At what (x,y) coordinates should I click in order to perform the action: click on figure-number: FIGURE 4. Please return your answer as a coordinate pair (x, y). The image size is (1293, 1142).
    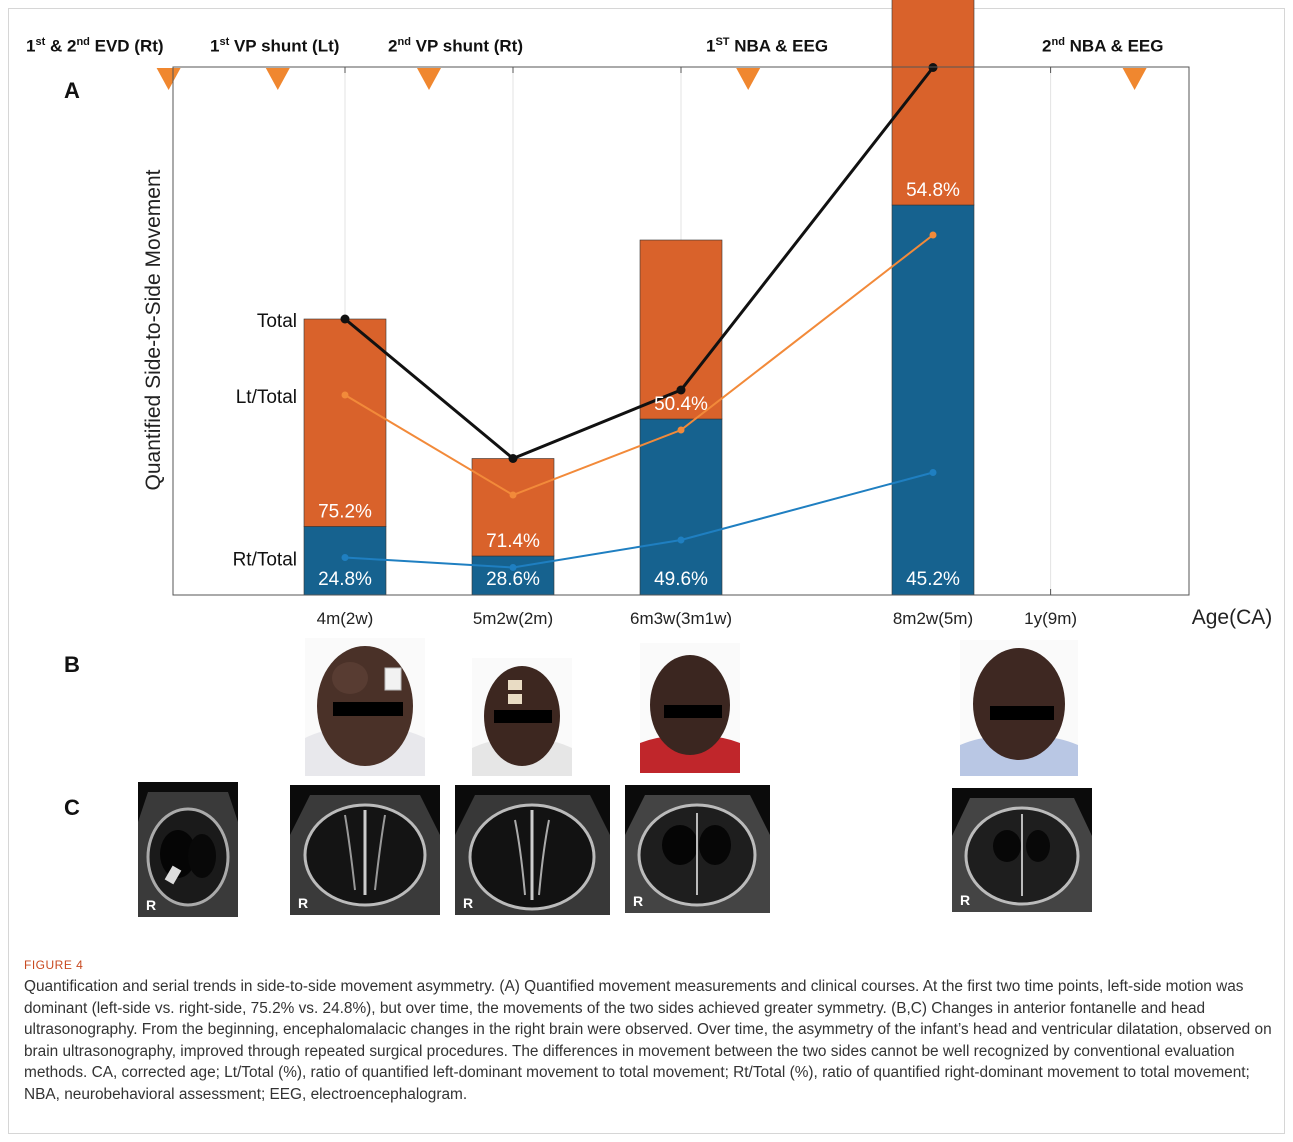
    Looking at the image, I should click on (54, 965).